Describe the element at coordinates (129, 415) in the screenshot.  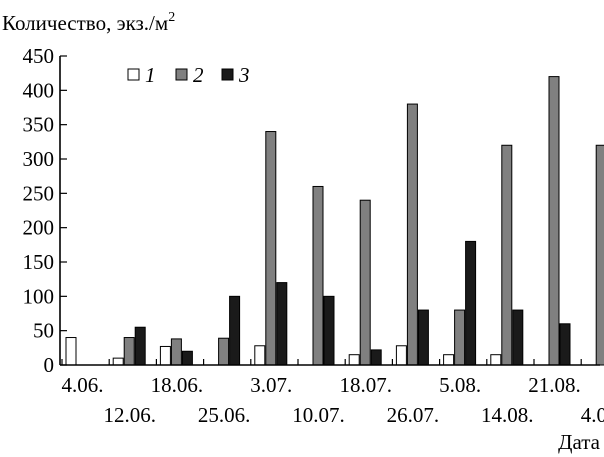
I see `x-tick-label: 12.06.` at that location.